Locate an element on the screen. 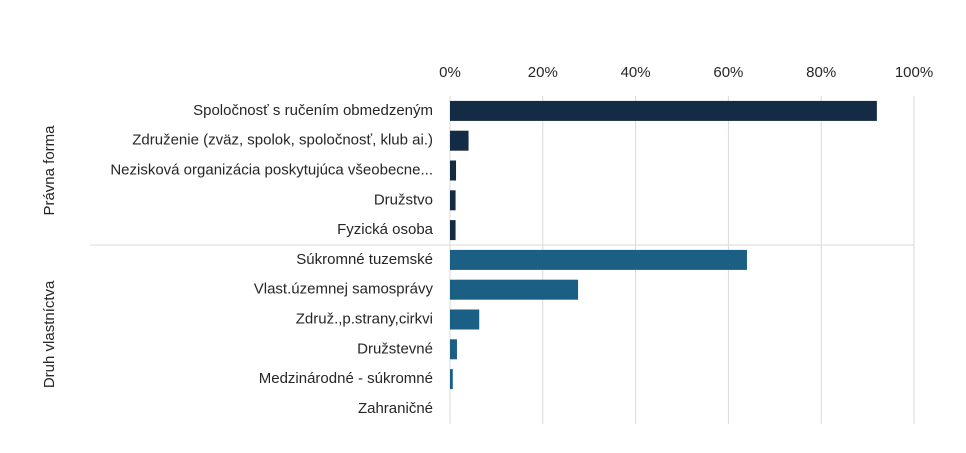 The height and width of the screenshot is (453, 966). y-tick-label: Družstevné is located at coordinates (395, 348).